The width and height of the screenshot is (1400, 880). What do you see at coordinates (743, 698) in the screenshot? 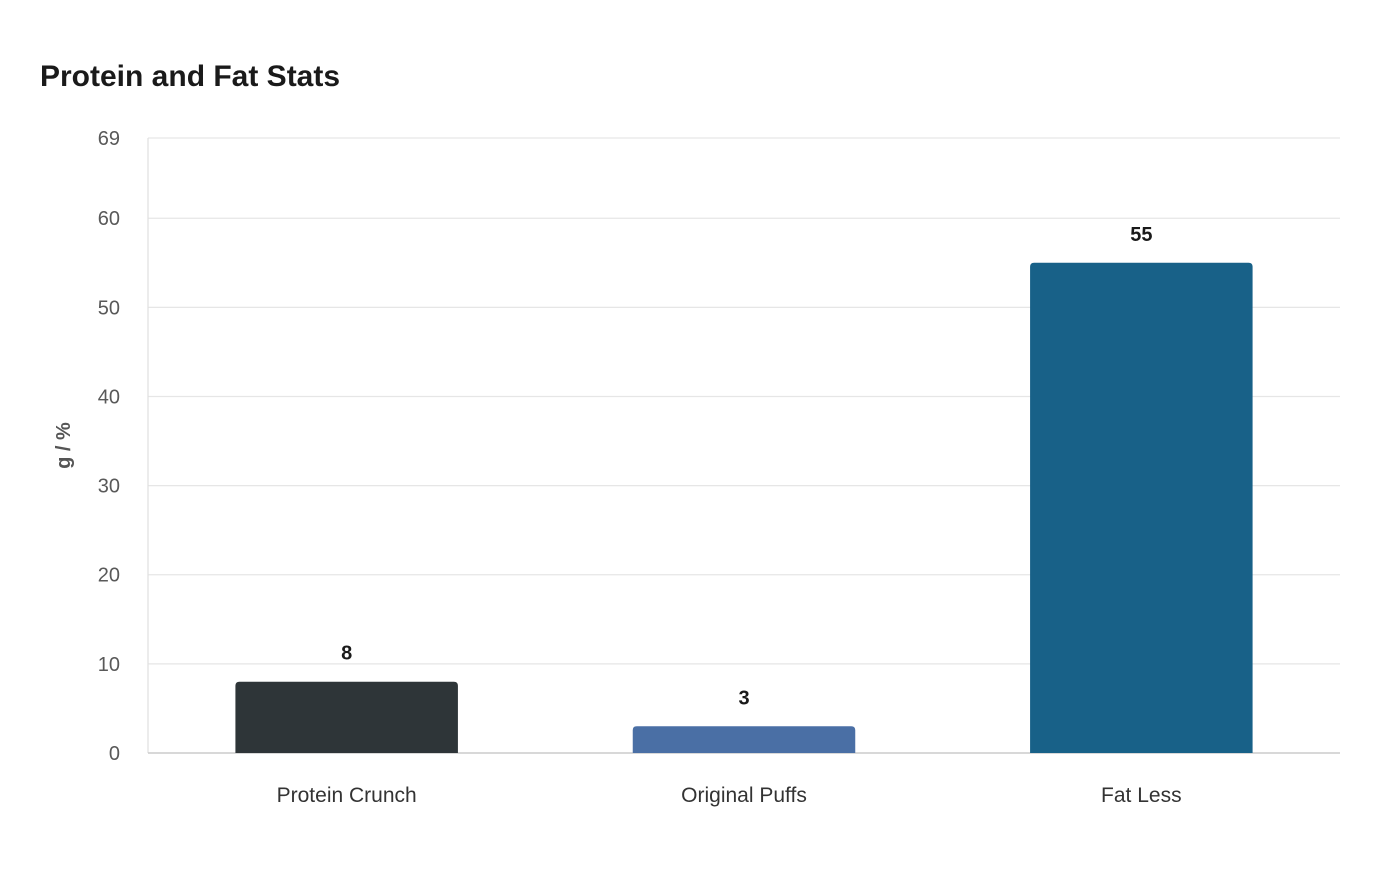
I see `bar-value-label: 3` at bounding box center [743, 698].